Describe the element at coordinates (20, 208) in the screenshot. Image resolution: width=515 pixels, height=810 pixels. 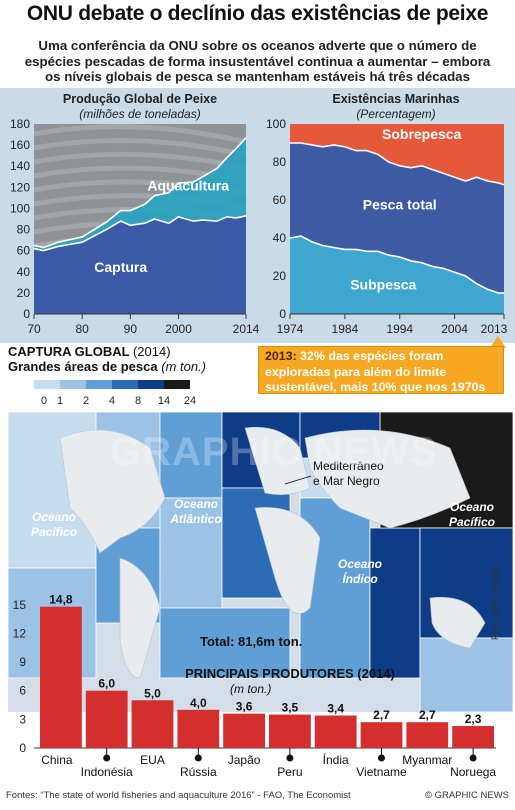
I see `production-y-tick-label: 100` at that location.